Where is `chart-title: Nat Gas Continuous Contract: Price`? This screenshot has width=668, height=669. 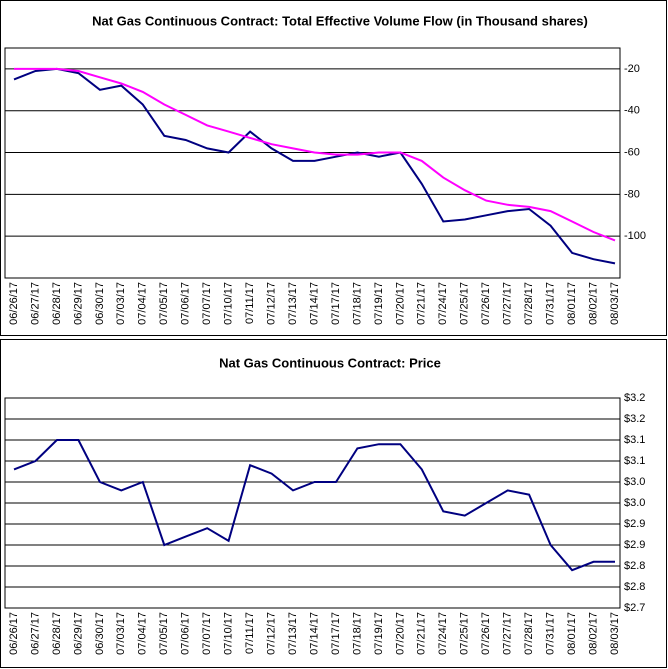 chart-title: Nat Gas Continuous Contract: Price is located at coordinates (330, 362).